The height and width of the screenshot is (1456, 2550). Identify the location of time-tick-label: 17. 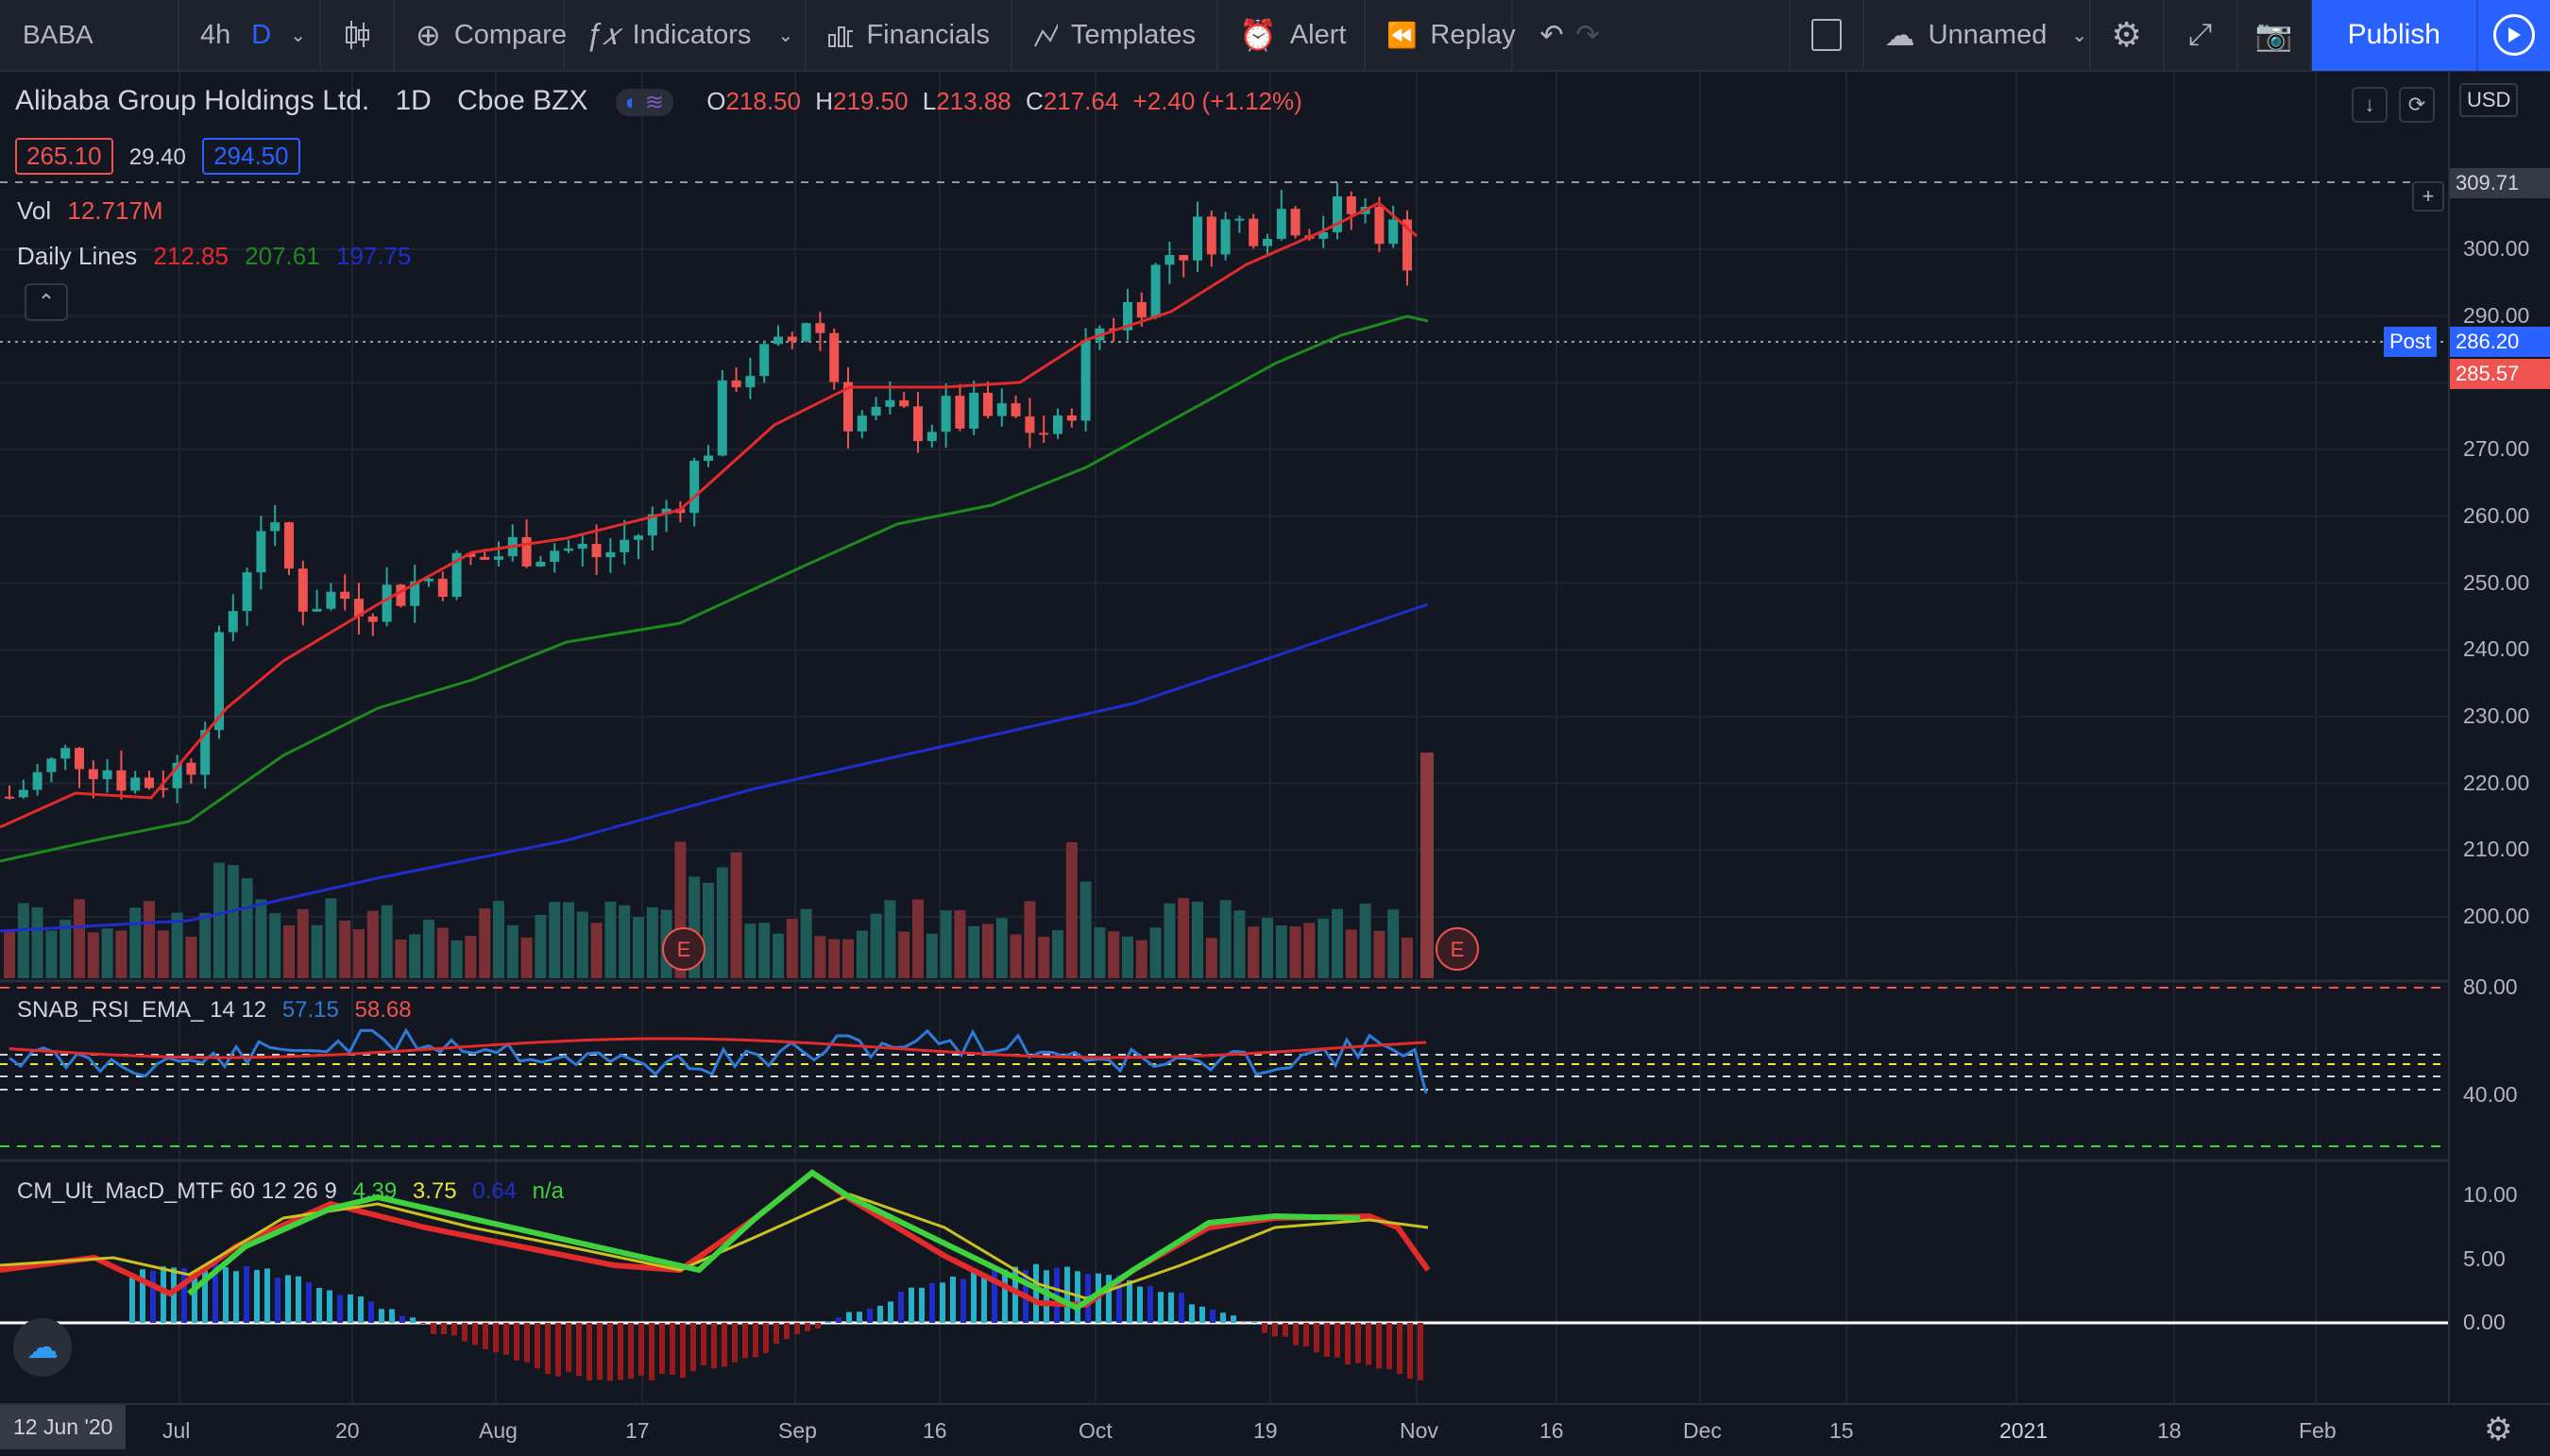
(637, 1430).